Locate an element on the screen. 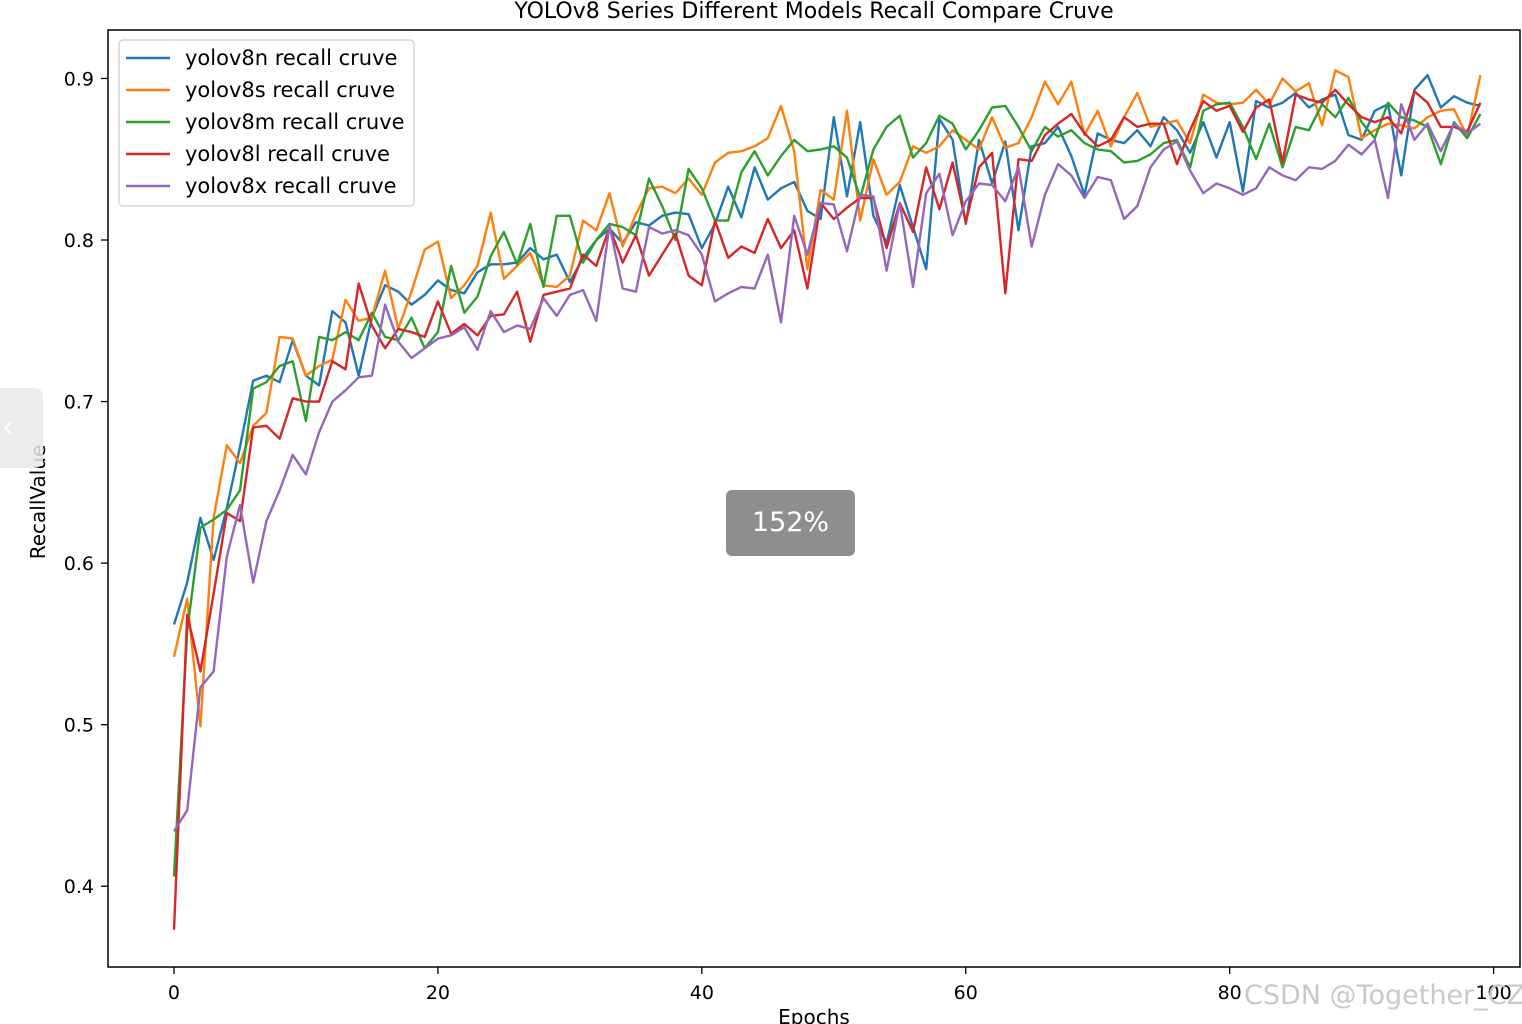  watermark: CSDN @Together_CZ is located at coordinates (1383, 995).